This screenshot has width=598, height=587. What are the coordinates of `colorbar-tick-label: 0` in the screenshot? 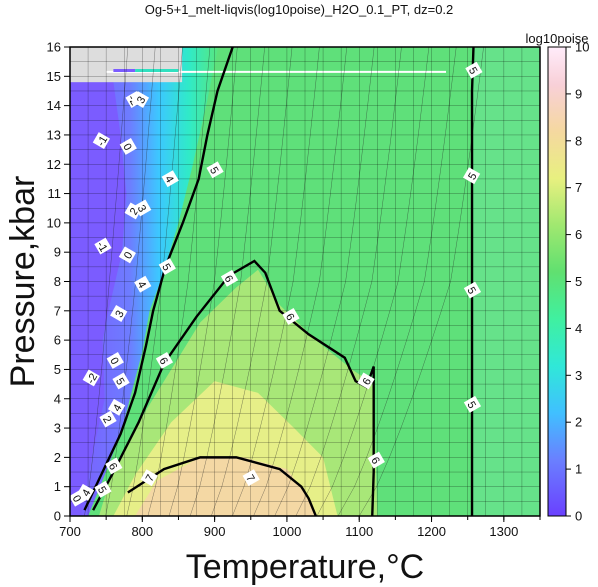 It's located at (578, 516).